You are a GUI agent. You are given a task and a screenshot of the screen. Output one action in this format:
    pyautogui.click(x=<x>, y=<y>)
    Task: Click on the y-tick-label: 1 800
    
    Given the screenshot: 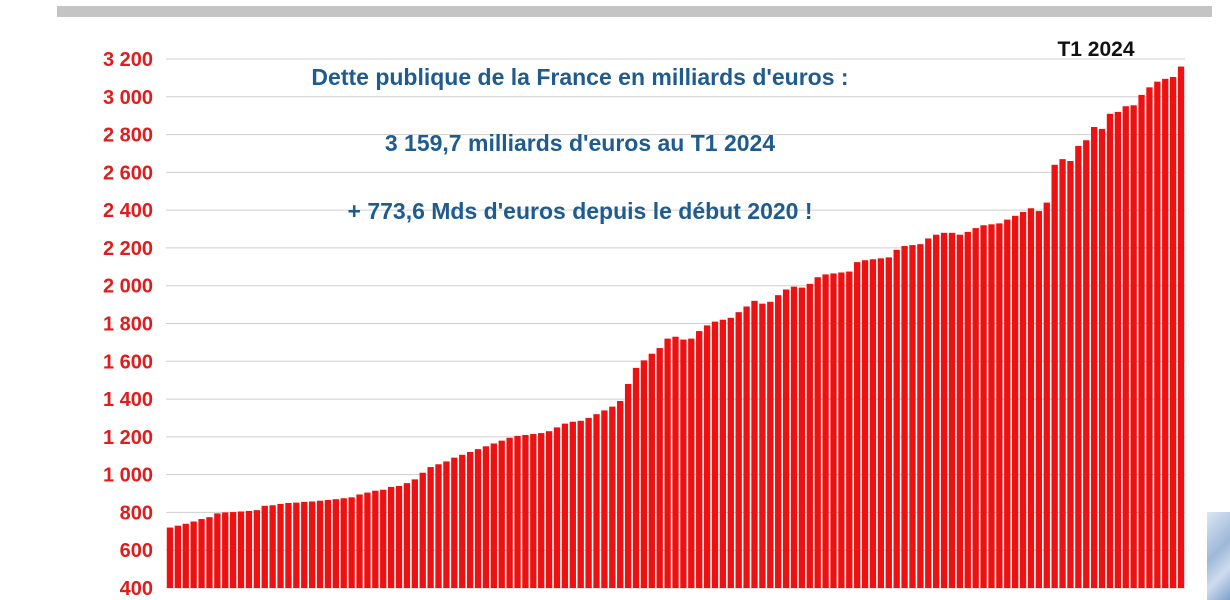 What is the action you would take?
    pyautogui.click(x=128, y=325)
    